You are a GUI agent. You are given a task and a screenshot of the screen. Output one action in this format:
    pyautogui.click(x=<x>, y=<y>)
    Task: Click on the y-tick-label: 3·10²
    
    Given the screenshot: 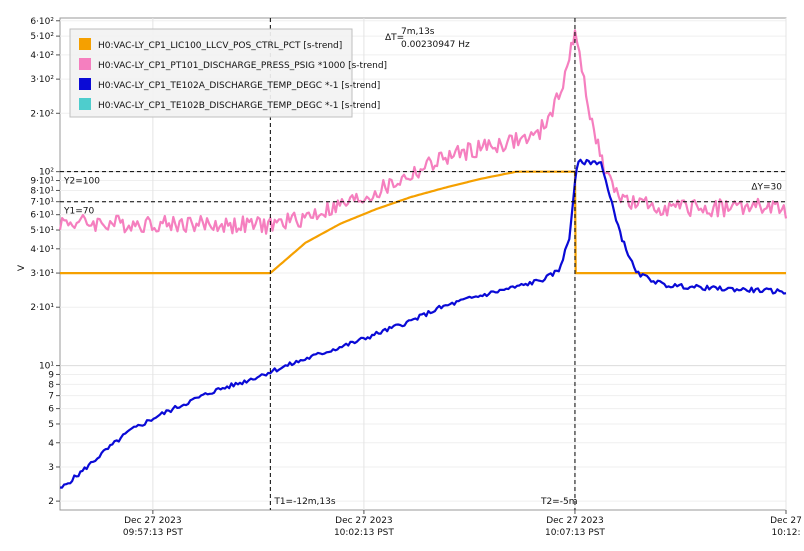 What is the action you would take?
    pyautogui.click(x=42, y=80)
    